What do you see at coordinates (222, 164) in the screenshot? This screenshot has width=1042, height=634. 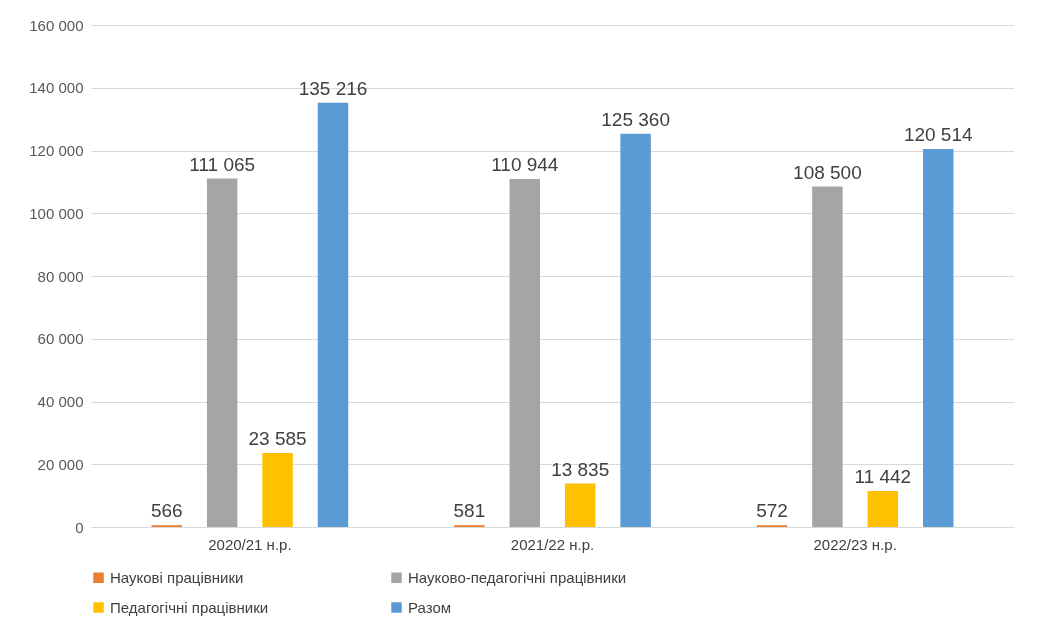 I see `data-label: 111 065` at bounding box center [222, 164].